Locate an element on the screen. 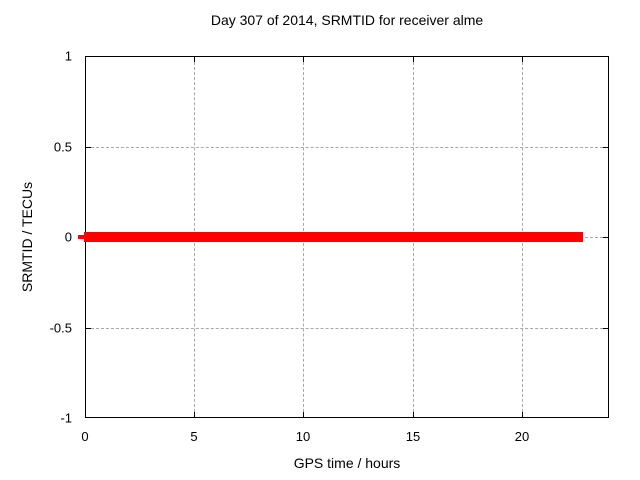 This screenshot has height=480, width=640. y-tick-label: 1 is located at coordinates (68, 56).